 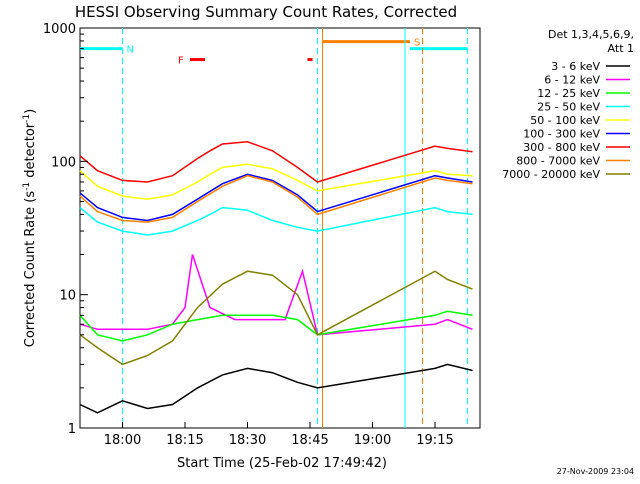 I want to click on observing-flags: N S F, so click(x=274, y=52).